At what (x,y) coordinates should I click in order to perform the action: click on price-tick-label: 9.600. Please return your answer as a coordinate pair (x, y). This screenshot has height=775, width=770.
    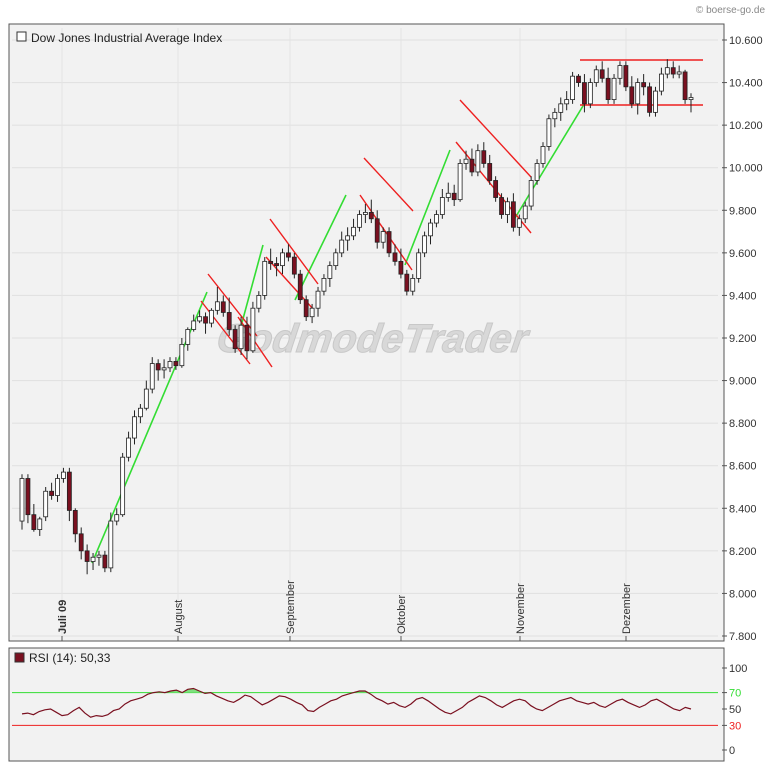
    Looking at the image, I should click on (743, 254).